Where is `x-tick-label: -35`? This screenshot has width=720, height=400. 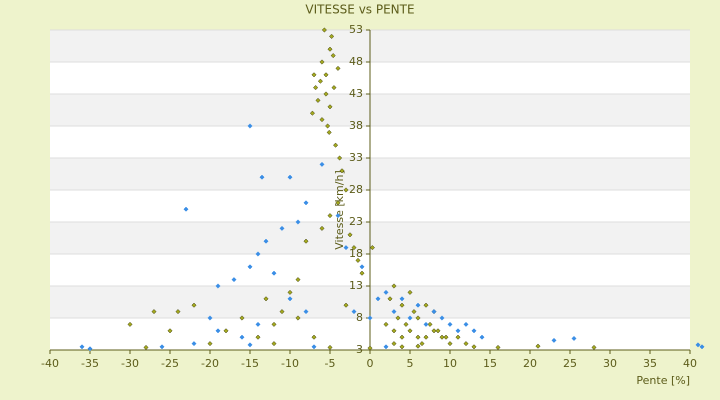 x-tick-label: -35 is located at coordinates (90, 363).